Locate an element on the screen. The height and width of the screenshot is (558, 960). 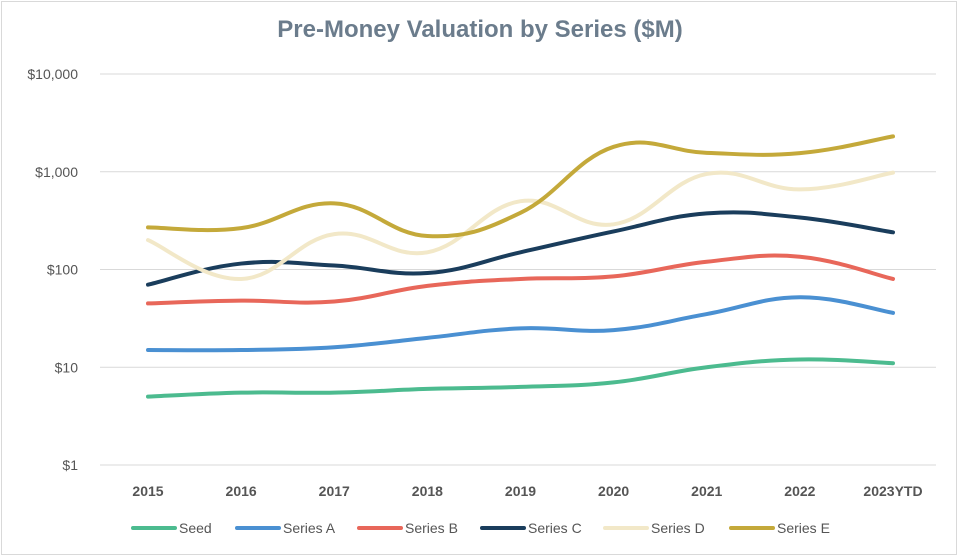
series-line-series-a is located at coordinates (520, 324).